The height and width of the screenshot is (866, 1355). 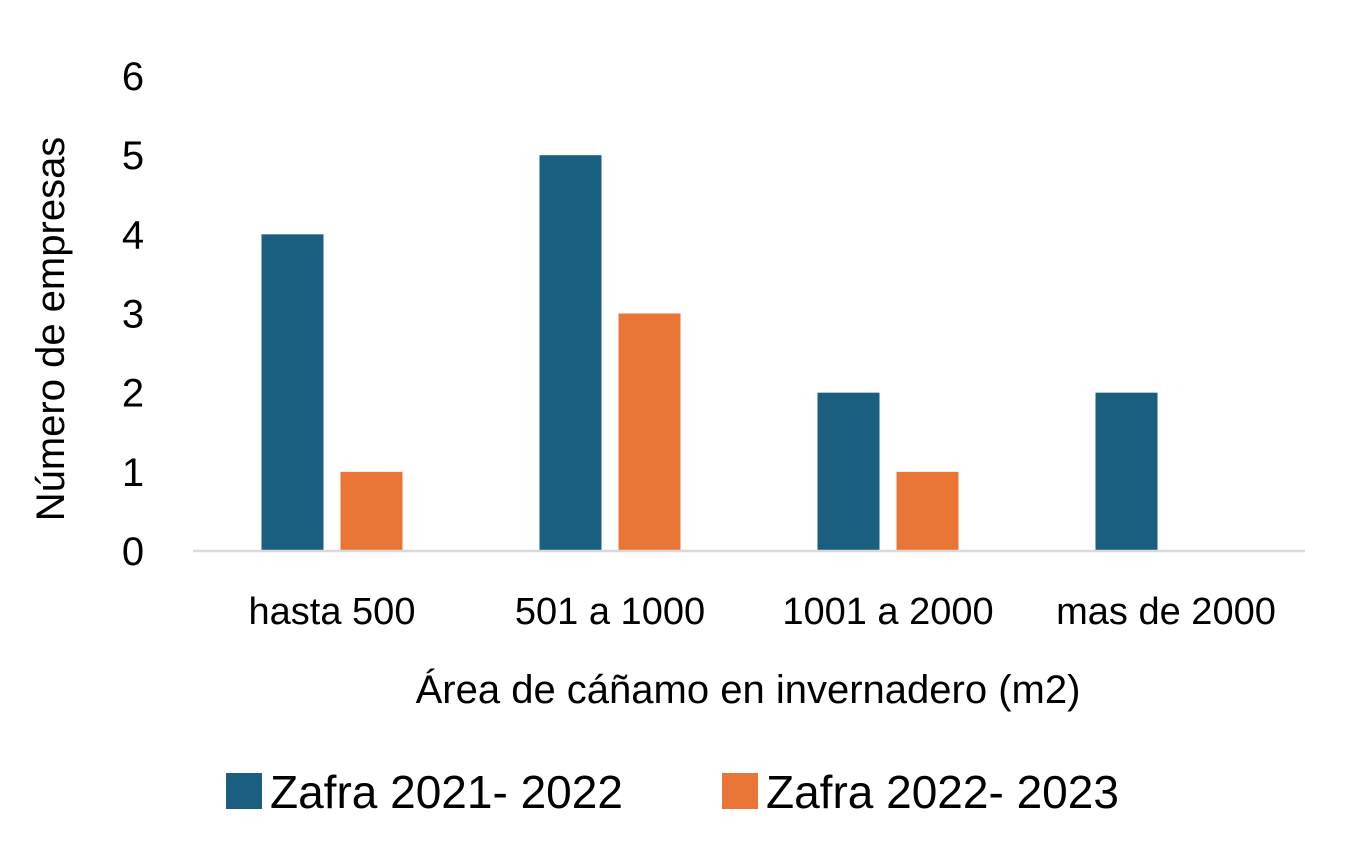 I want to click on y-axis-title: Número de empresas, so click(x=51, y=329).